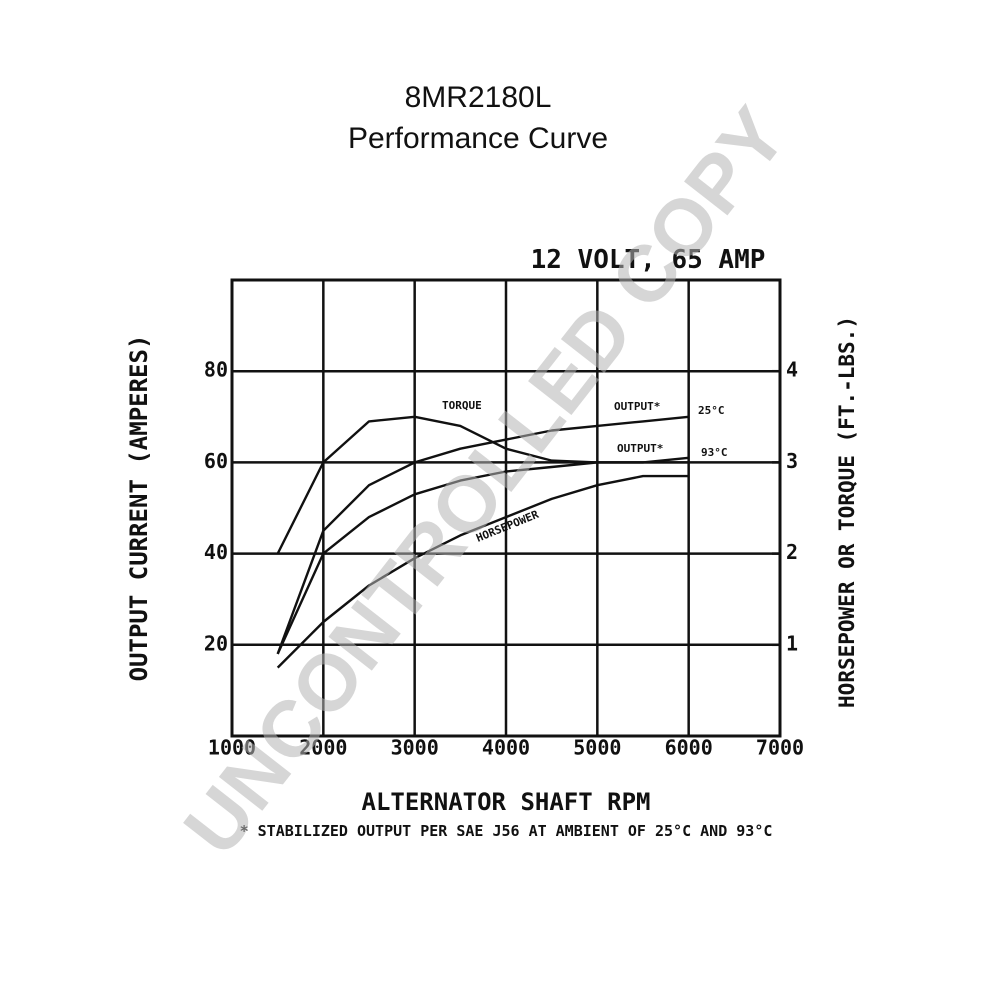 This screenshot has height=1000, width=1000. I want to click on y-tick-label: 60, so click(216, 461).